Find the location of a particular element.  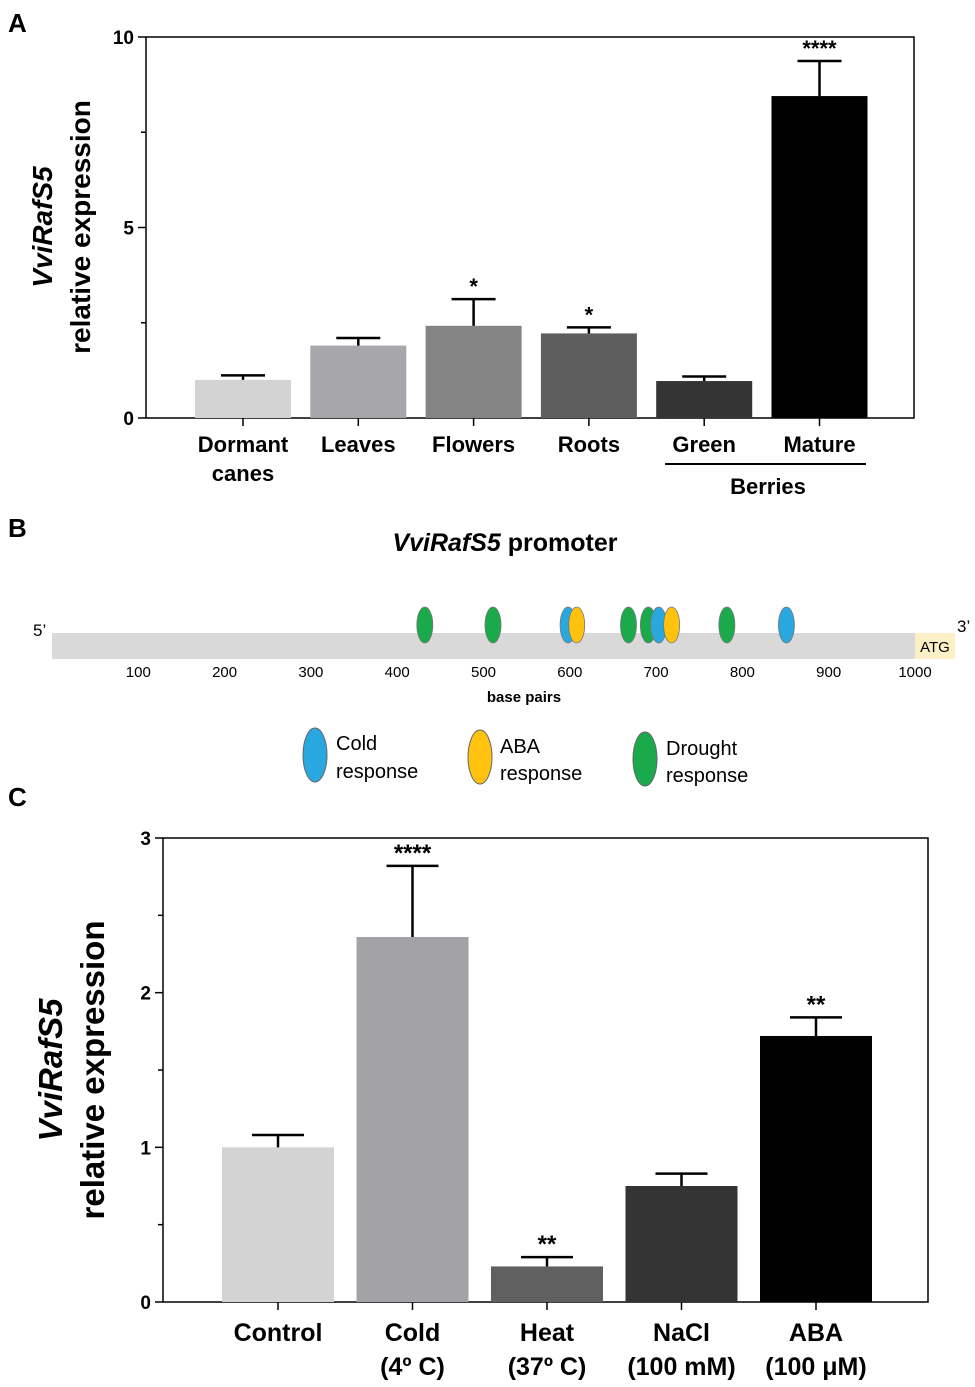

a-bar-mature-berries is located at coordinates (819, 257).